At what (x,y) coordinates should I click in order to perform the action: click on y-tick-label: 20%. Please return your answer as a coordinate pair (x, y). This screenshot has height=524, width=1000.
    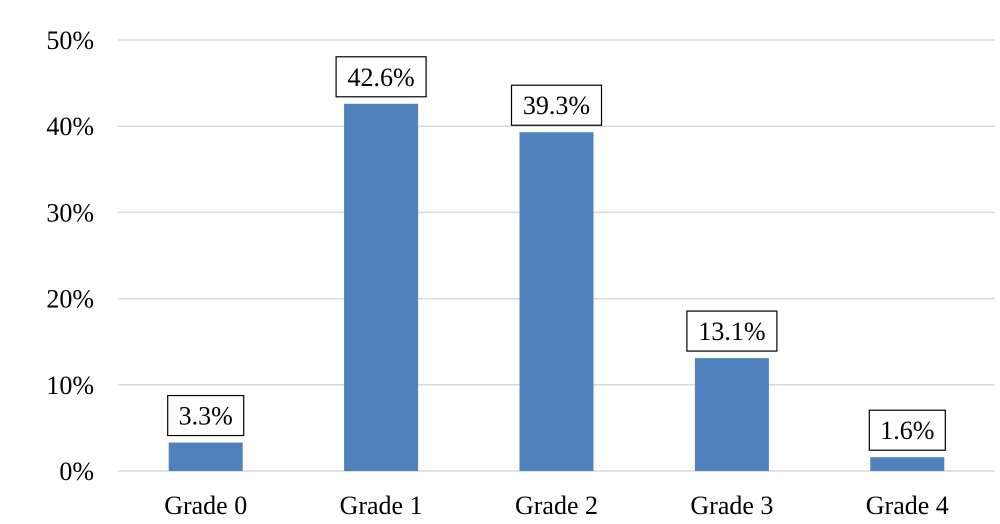
    Looking at the image, I should click on (70, 299).